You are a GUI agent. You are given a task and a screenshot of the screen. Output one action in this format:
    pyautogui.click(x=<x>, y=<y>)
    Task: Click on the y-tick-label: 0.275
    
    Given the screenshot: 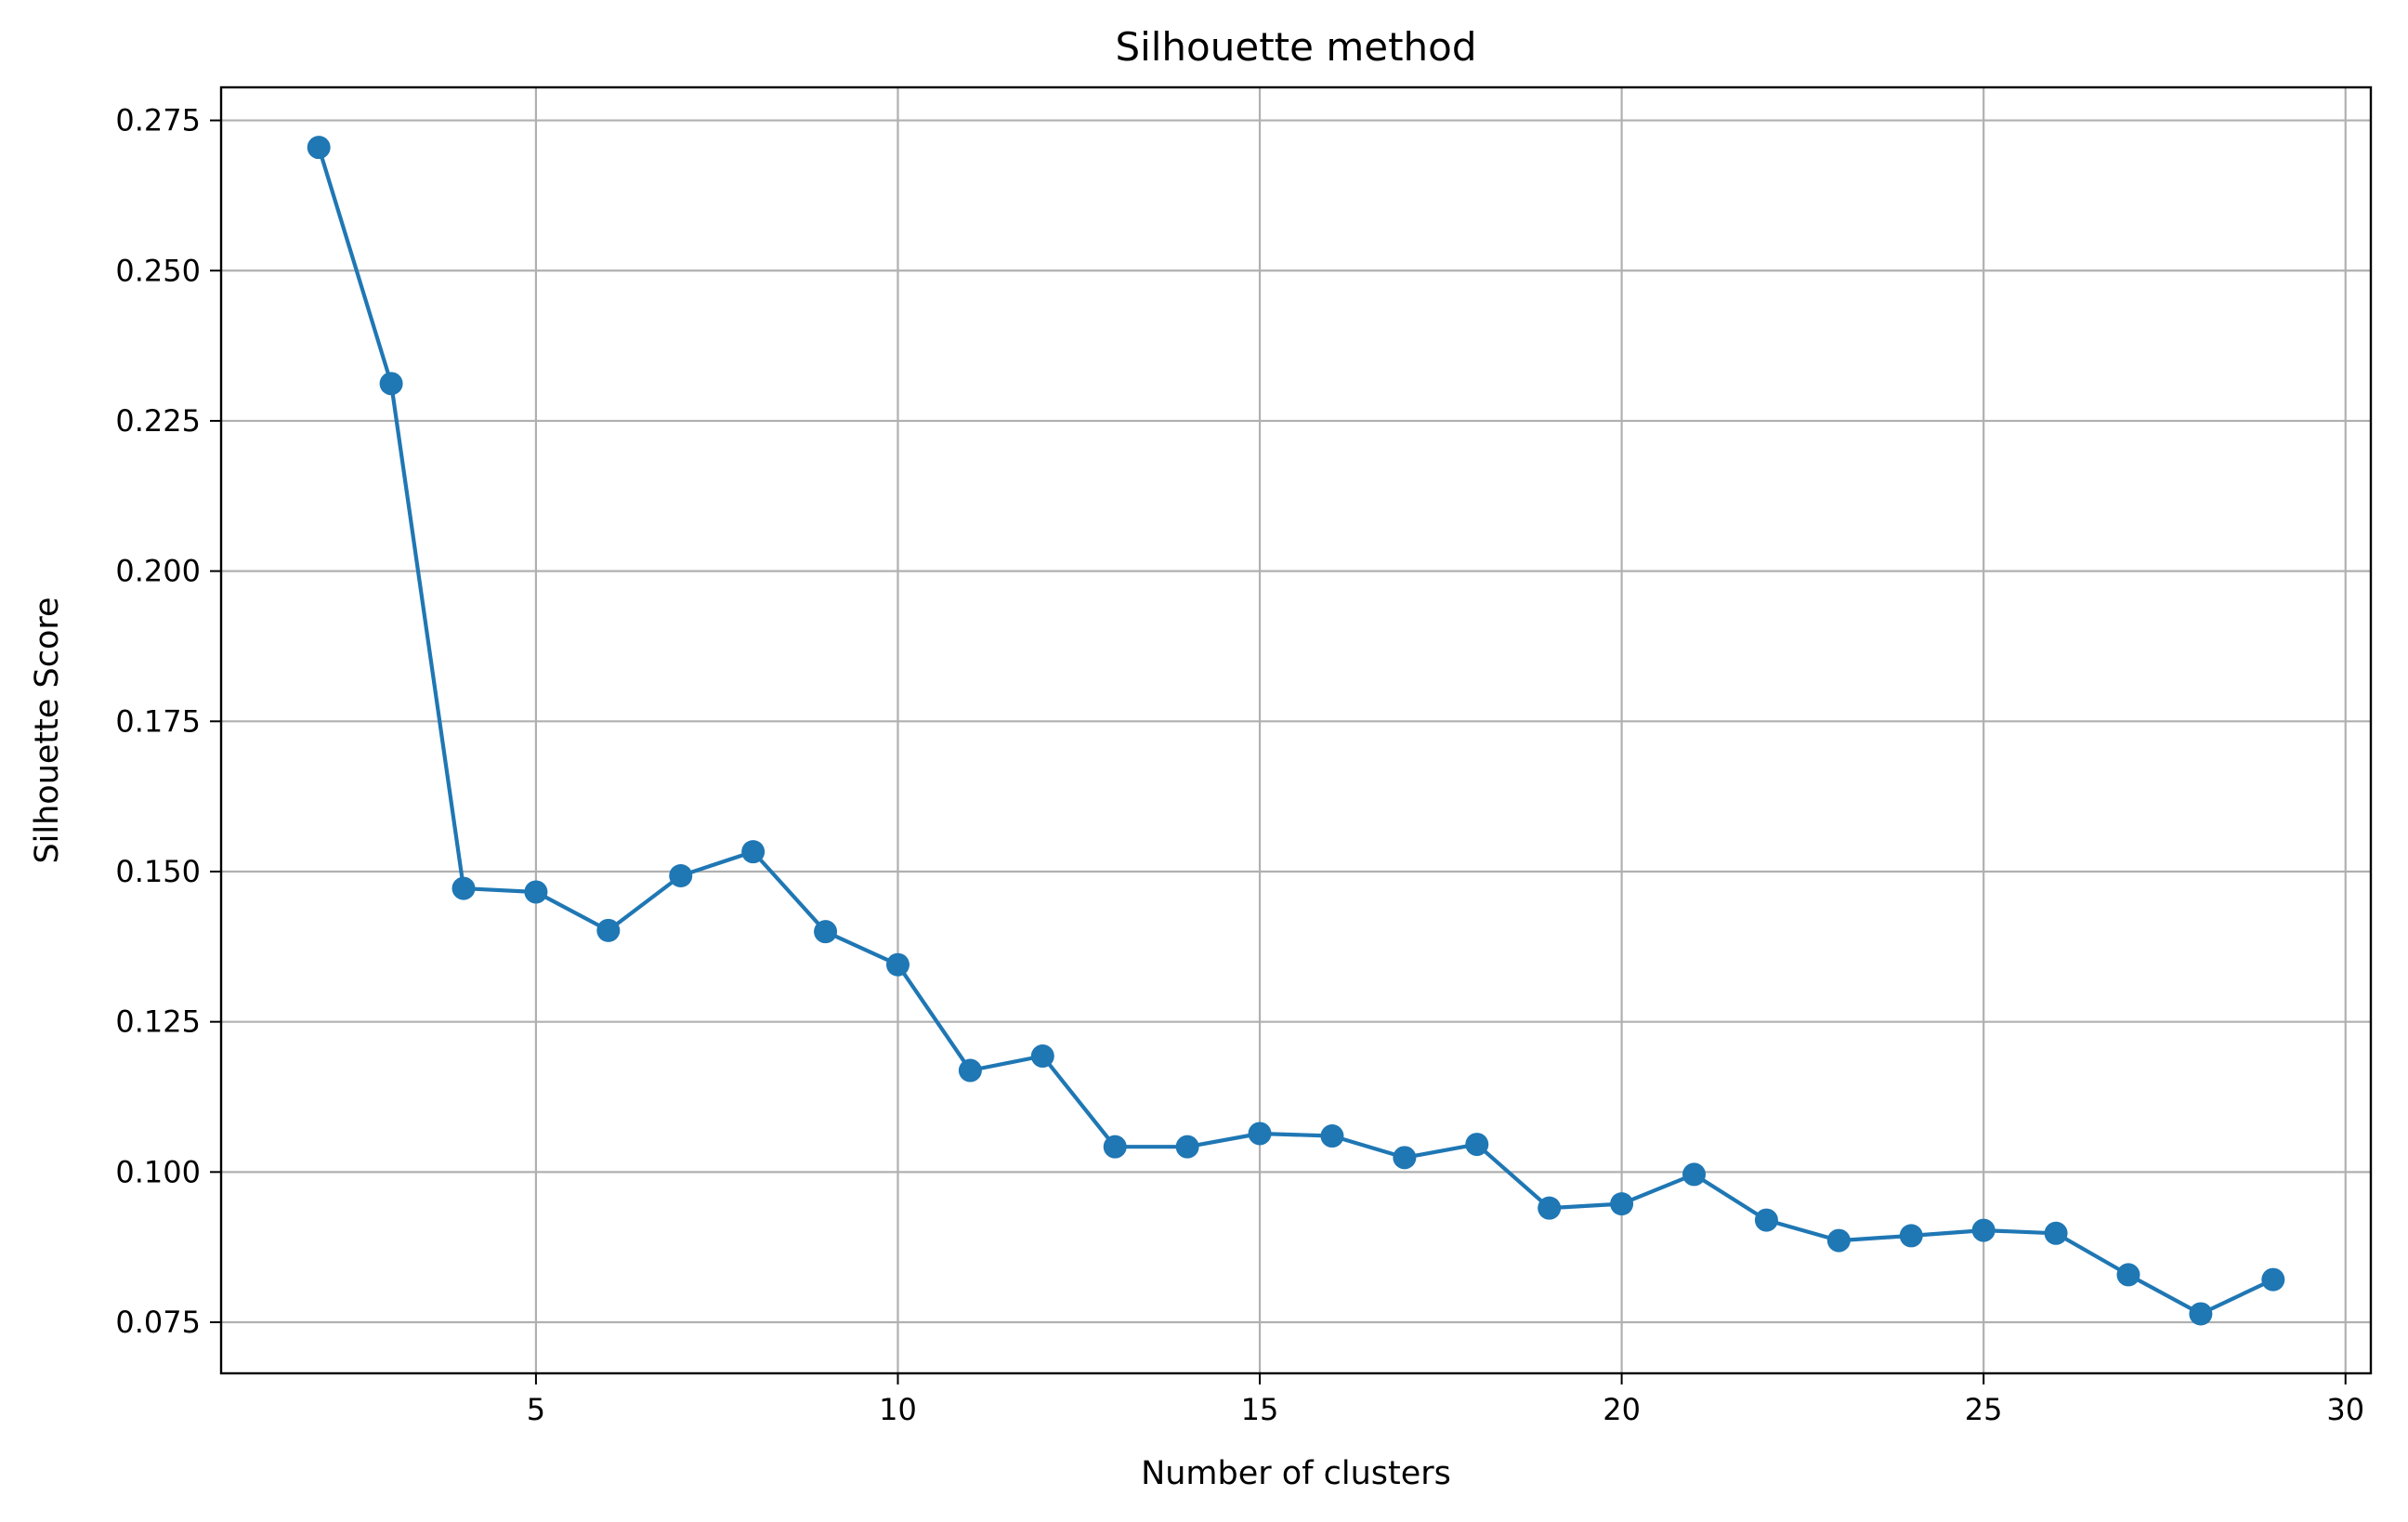 What is the action you would take?
    pyautogui.click(x=158, y=120)
    